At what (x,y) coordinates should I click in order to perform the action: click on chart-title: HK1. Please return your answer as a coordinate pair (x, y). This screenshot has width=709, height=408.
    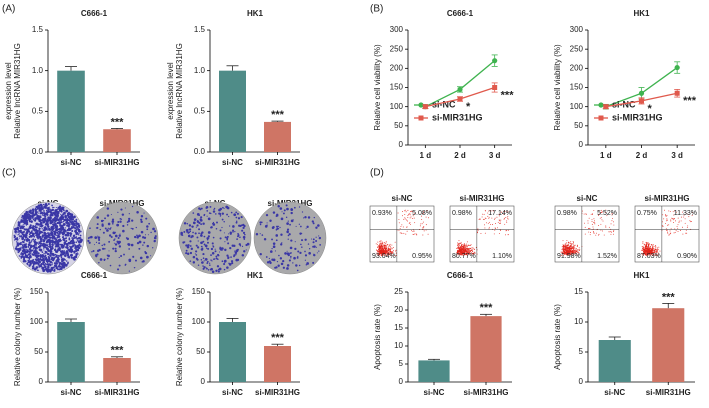
    Looking at the image, I should click on (255, 13).